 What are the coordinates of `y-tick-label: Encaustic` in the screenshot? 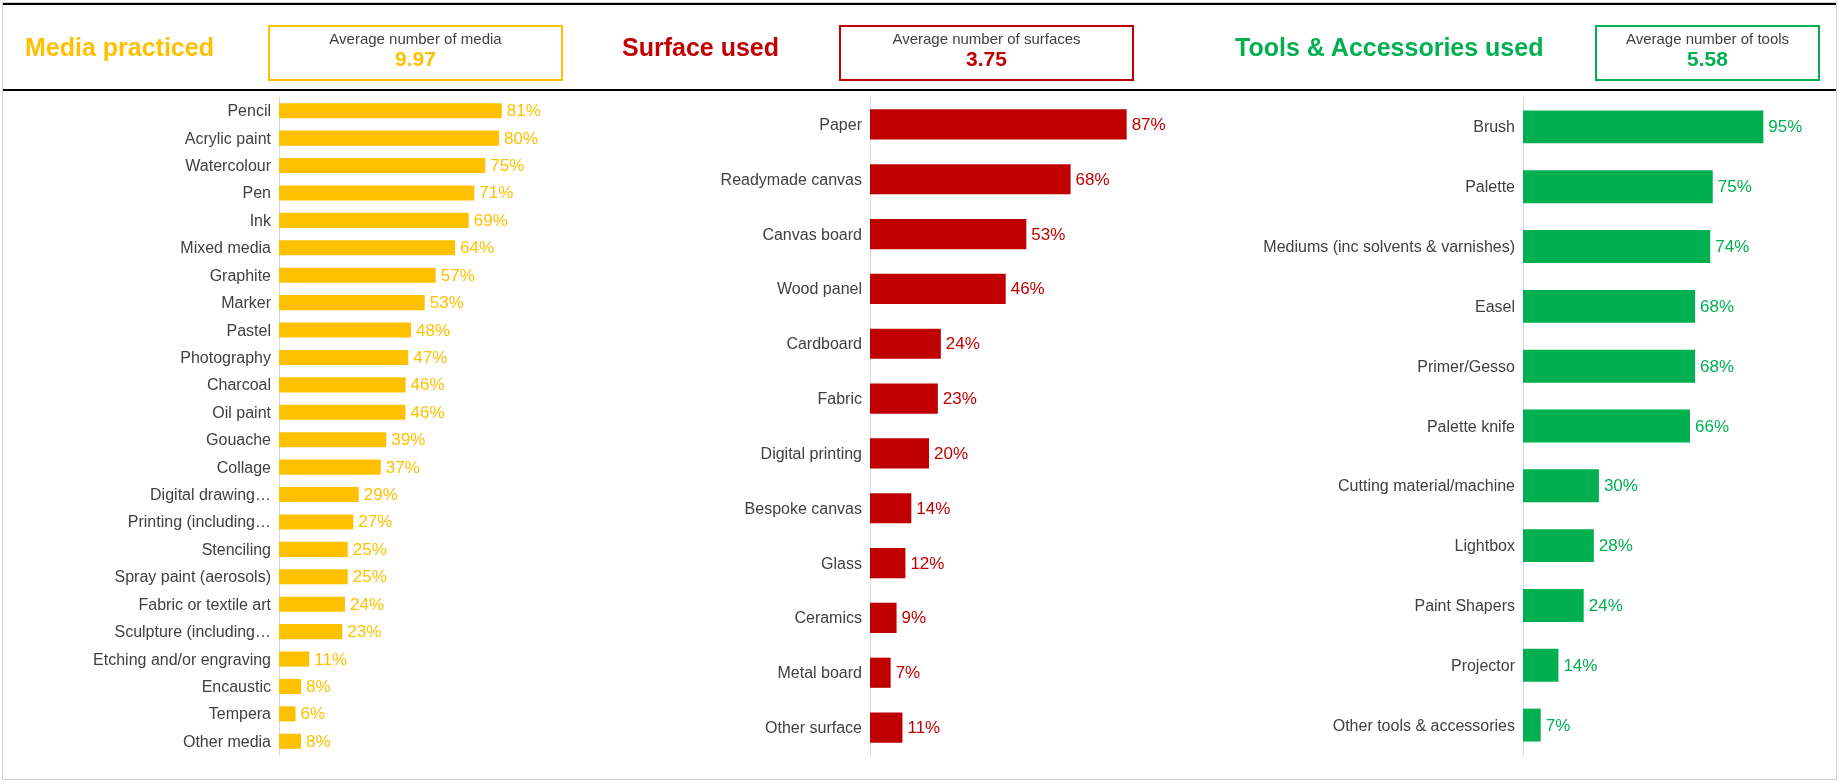 It's located at (236, 686).